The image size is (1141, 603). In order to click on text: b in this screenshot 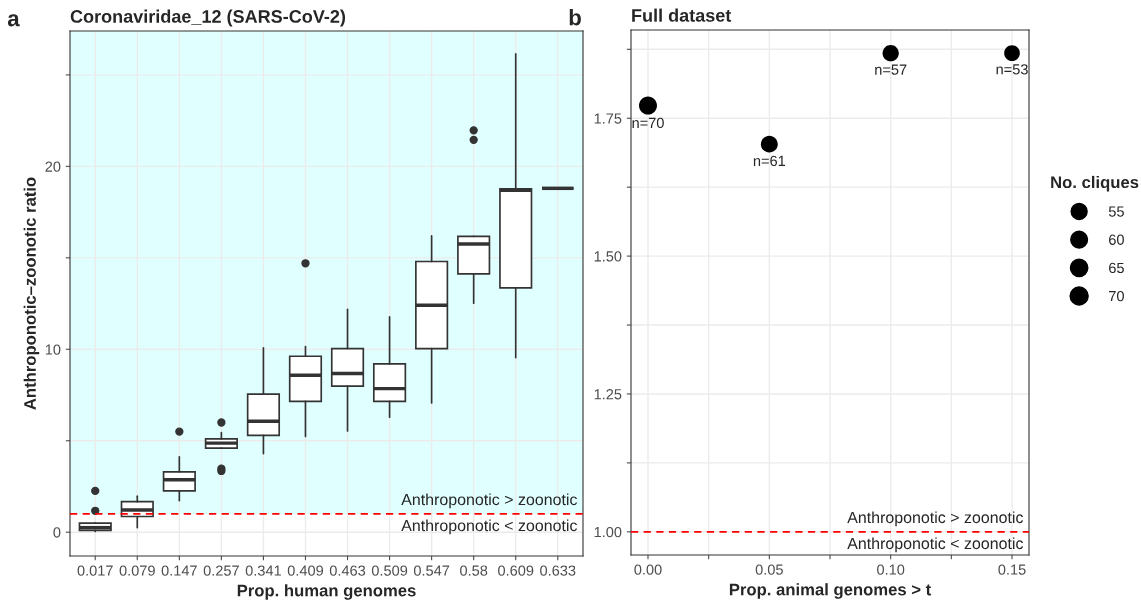, I will do `click(575, 17)`.